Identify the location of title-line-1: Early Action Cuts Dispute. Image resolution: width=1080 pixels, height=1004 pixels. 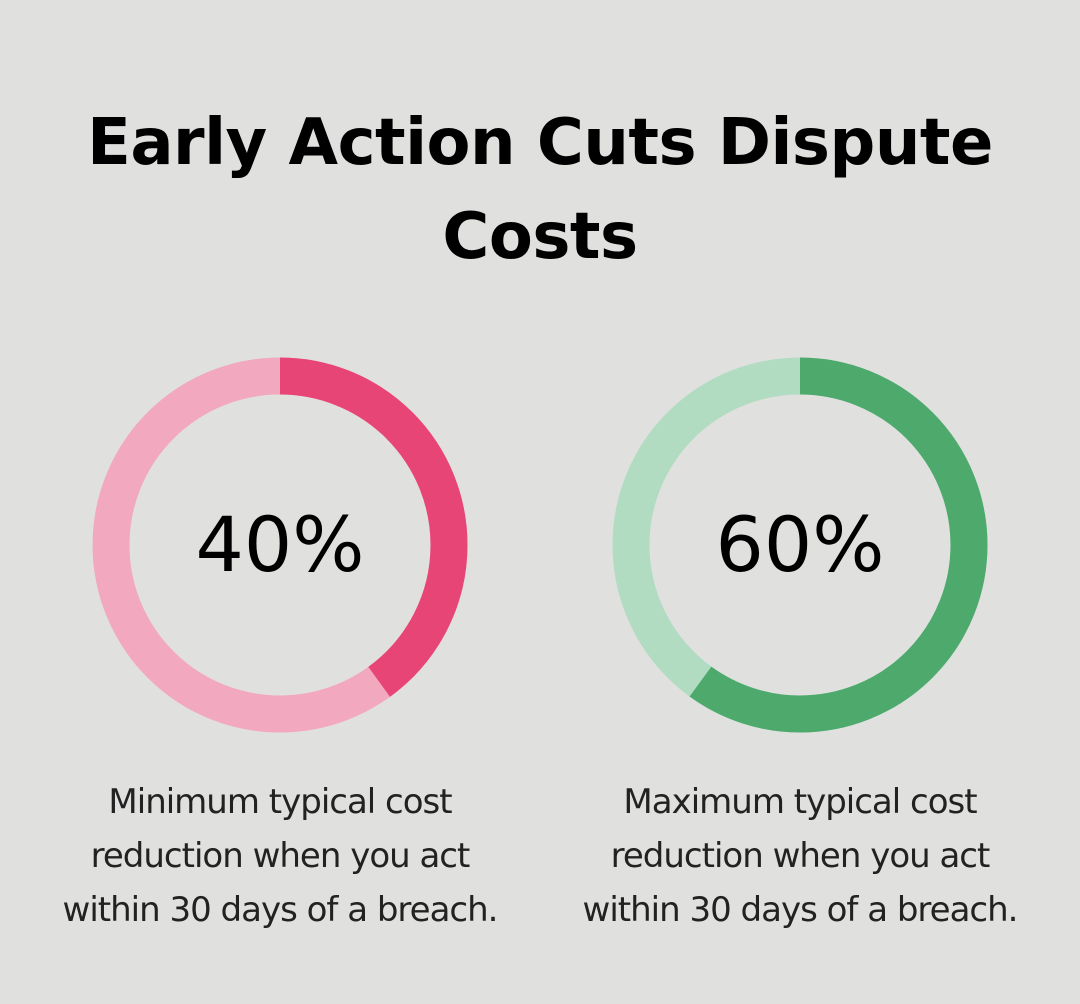
(540, 143).